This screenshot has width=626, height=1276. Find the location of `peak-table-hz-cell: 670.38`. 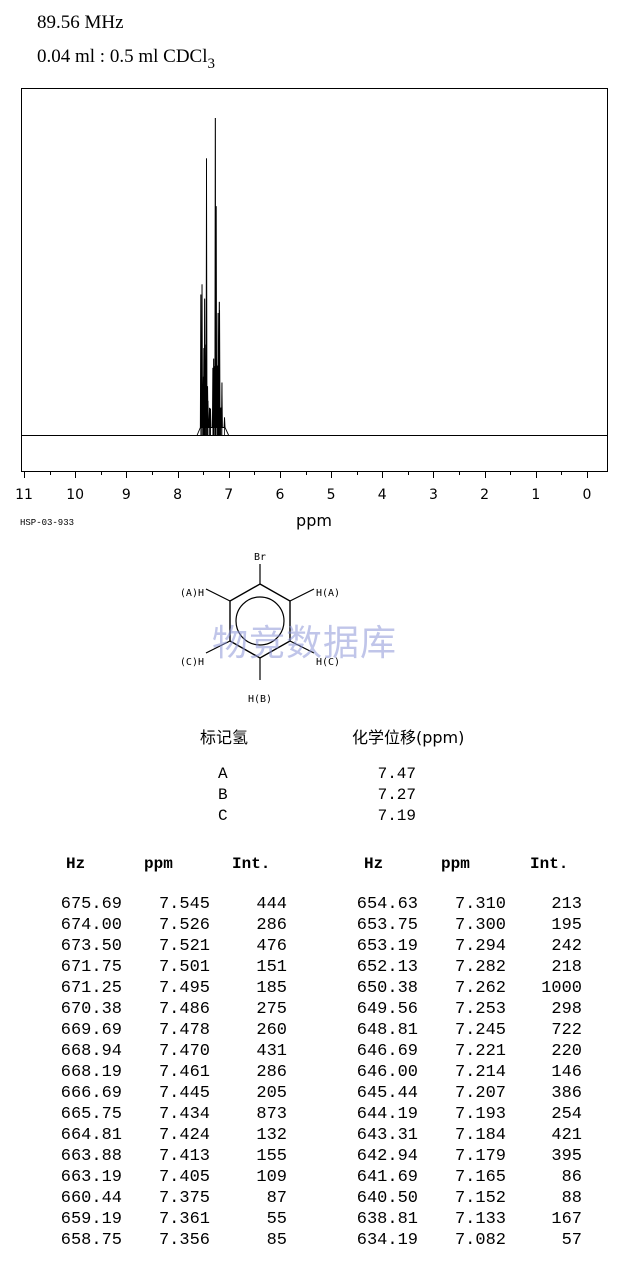

peak-table-hz-cell: 670.38 is located at coordinates (91, 1009).